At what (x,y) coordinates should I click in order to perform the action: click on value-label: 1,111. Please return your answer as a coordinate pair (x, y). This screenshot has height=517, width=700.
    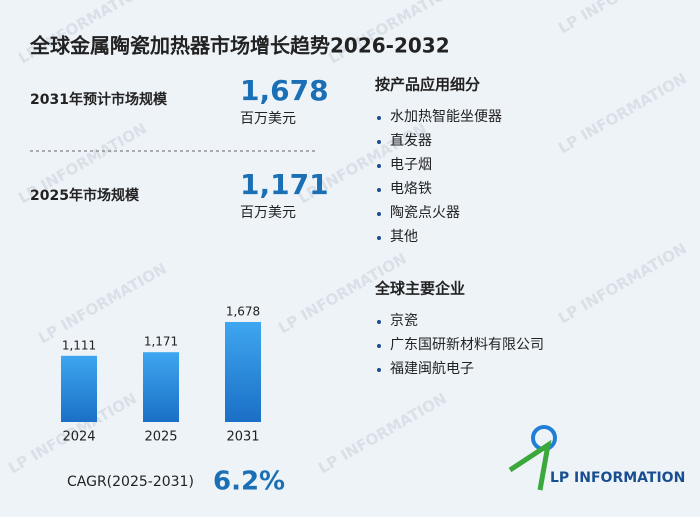
    Looking at the image, I should click on (79, 345).